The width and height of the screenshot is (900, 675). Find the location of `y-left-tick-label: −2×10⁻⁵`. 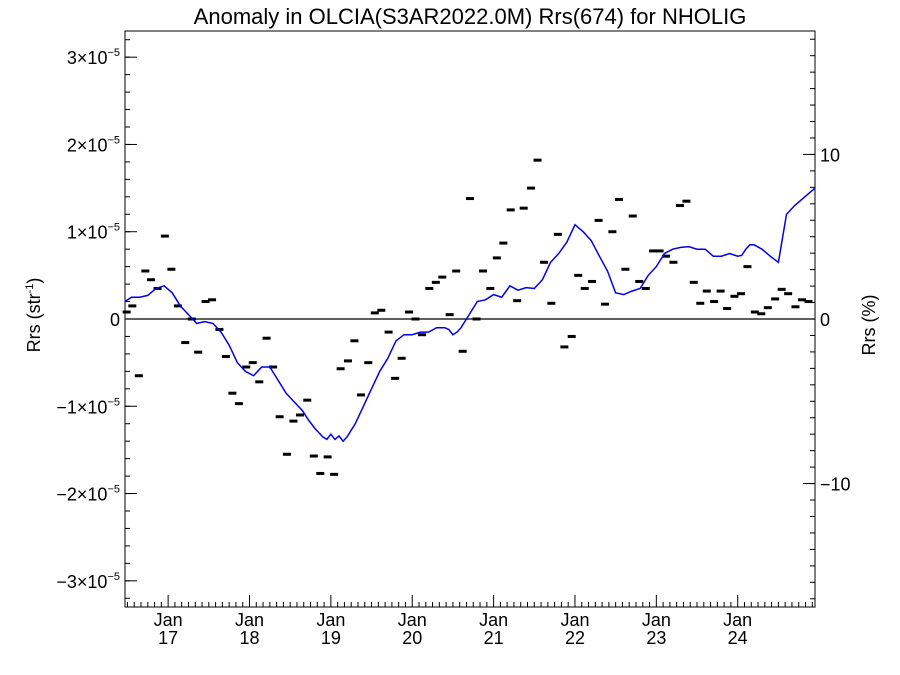

y-left-tick-label: −2×10⁻⁵ is located at coordinates (88, 494).